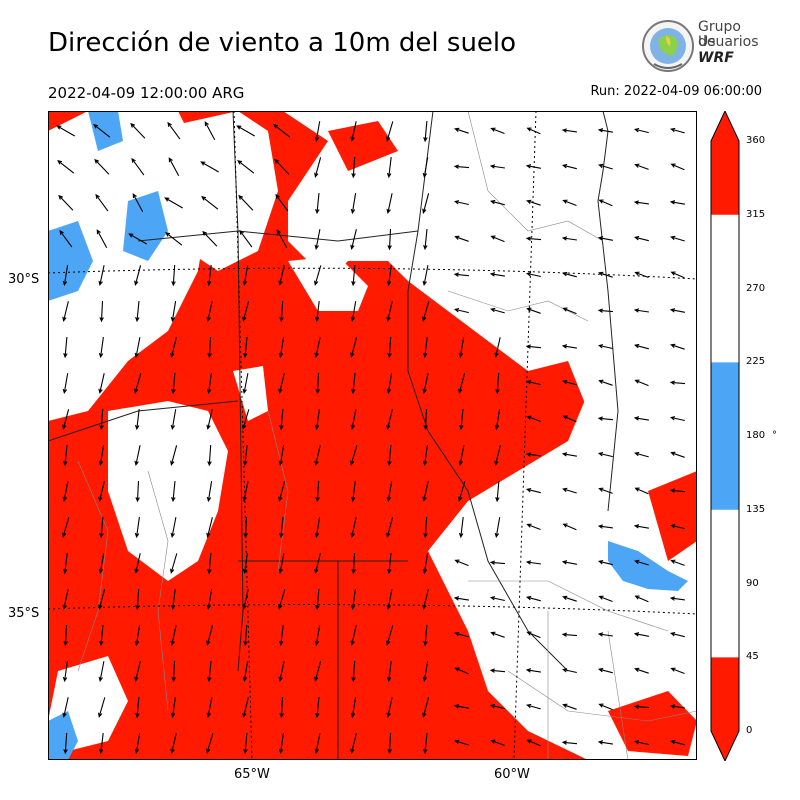 This screenshot has height=800, width=800. What do you see at coordinates (282, 43) in the screenshot?
I see `map-title: Dirección de viento a 10m del suelo` at bounding box center [282, 43].